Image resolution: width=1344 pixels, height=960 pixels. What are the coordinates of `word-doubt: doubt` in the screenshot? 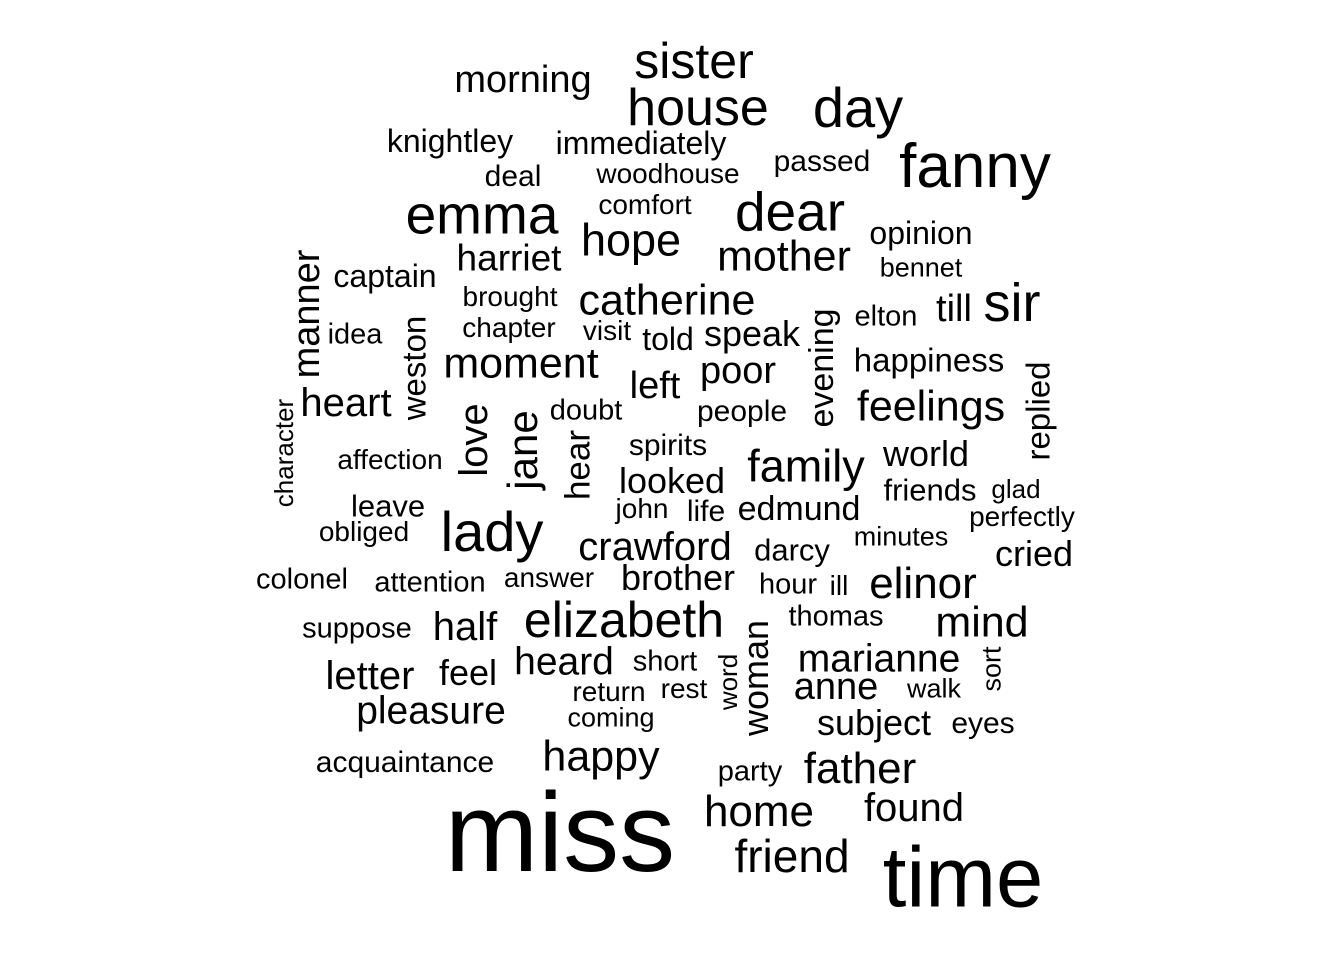 It's located at (586, 410).